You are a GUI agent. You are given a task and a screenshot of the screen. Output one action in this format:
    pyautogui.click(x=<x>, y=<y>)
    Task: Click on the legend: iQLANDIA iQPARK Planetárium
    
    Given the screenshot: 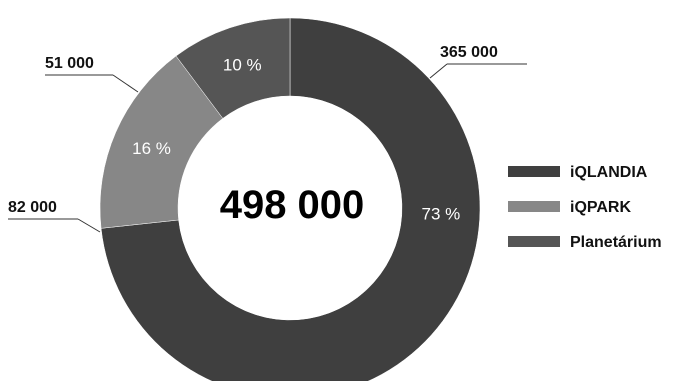 What is the action you would take?
    pyautogui.click(x=585, y=207)
    